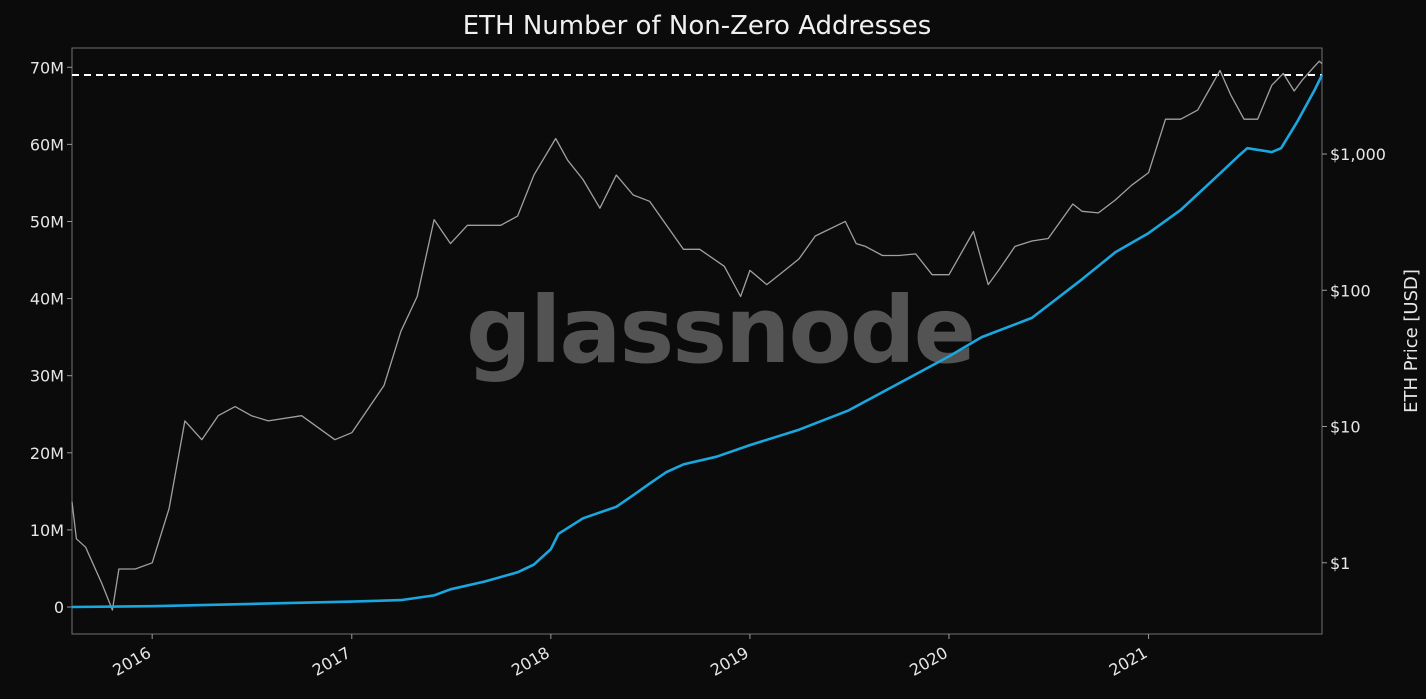 This screenshot has height=699, width=1426. What do you see at coordinates (720, 330) in the screenshot?
I see `watermark: glassnode` at bounding box center [720, 330].